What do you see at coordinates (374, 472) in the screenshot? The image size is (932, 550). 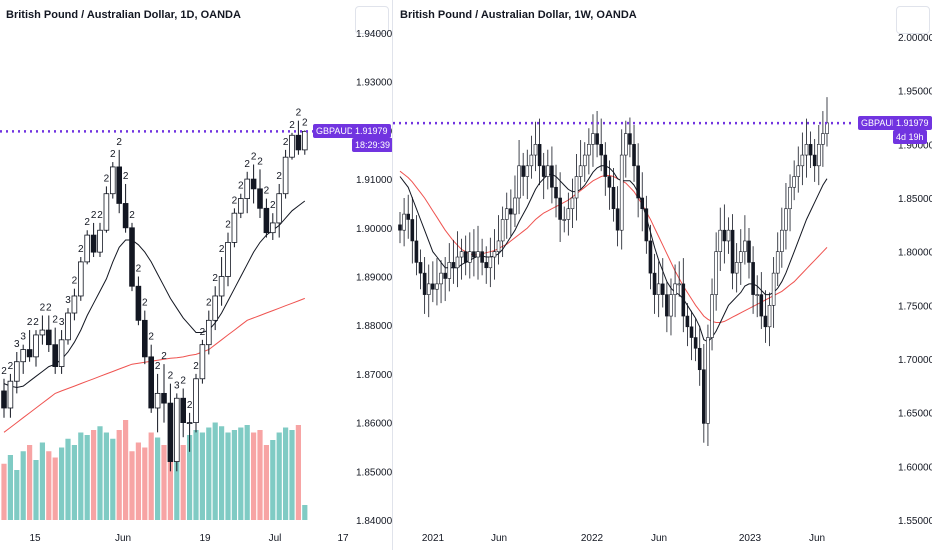 I see `y-axis-tick-label: 1.85000` at bounding box center [374, 472].